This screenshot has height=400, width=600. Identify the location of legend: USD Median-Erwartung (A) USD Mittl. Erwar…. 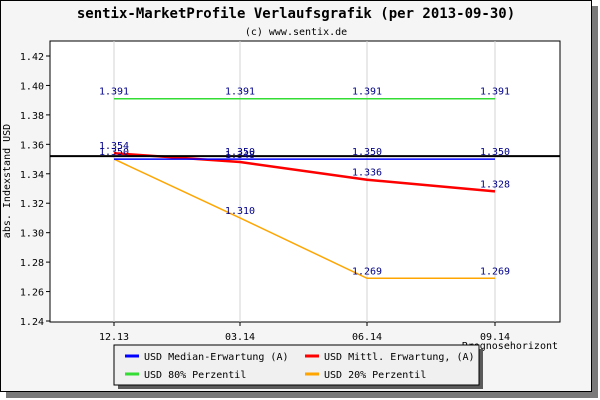
(298, 366).